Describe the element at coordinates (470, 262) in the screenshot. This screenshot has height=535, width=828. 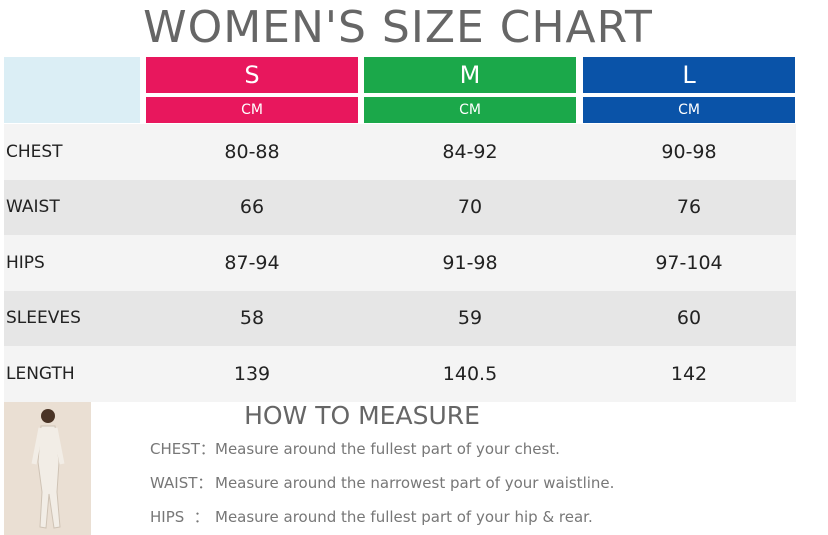
I see `cell-value: 91-98` at that location.